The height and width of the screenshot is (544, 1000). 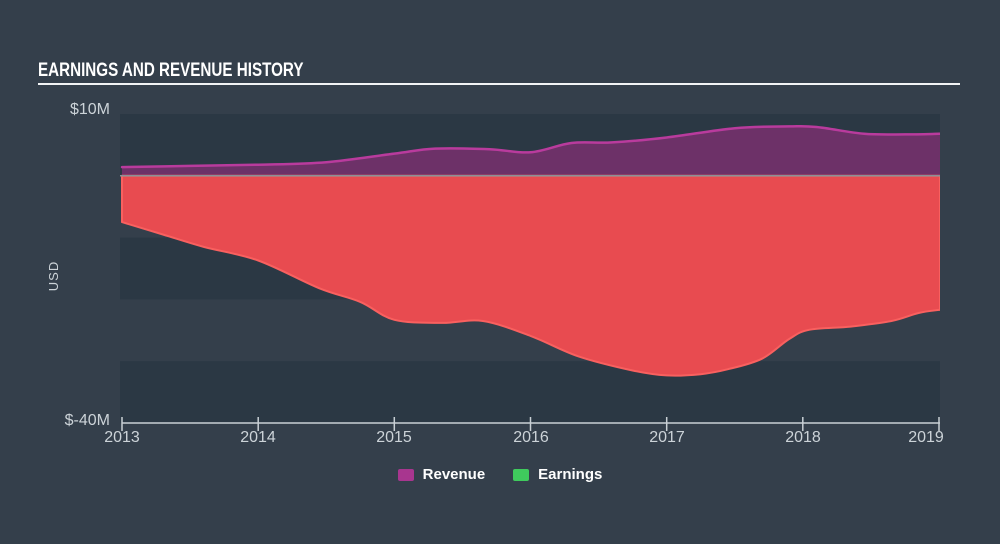 I want to click on legend-item-earnings: Earnings, so click(x=557, y=474).